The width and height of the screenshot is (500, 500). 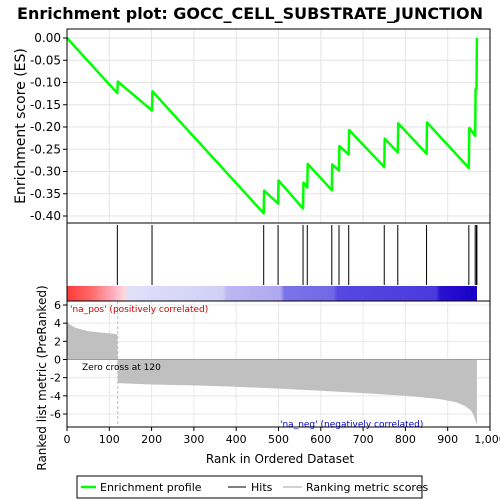 What do you see at coordinates (151, 487) in the screenshot?
I see `legend-enrichment-profile: Enrichment profile` at bounding box center [151, 487].